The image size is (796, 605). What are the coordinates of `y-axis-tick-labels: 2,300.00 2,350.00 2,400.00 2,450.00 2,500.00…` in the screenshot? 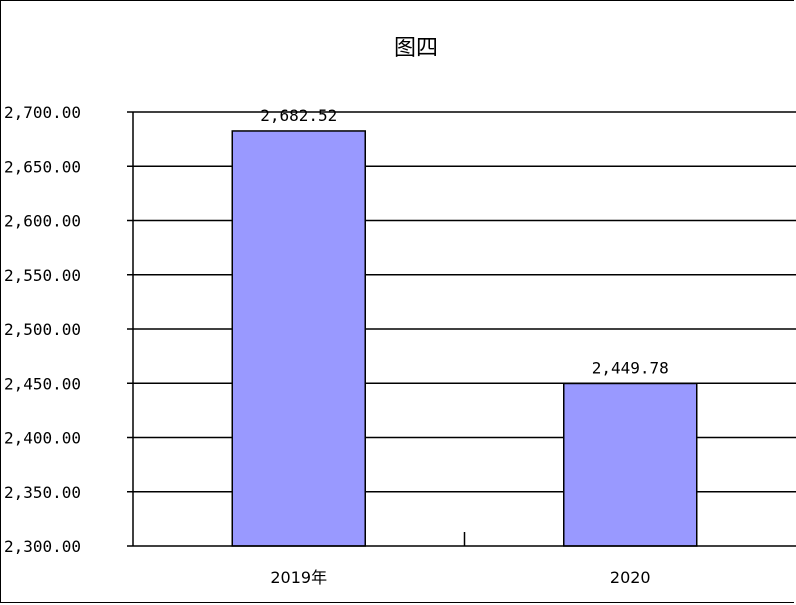 It's located at (42, 329).